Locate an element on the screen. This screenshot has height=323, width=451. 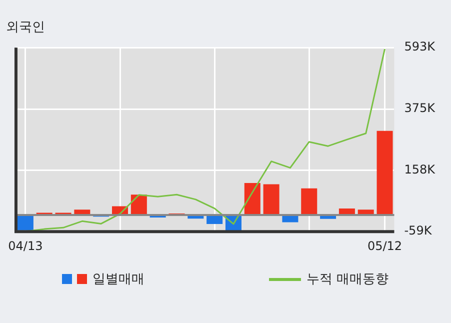
y-tick-label: -59K is located at coordinates (418, 231).